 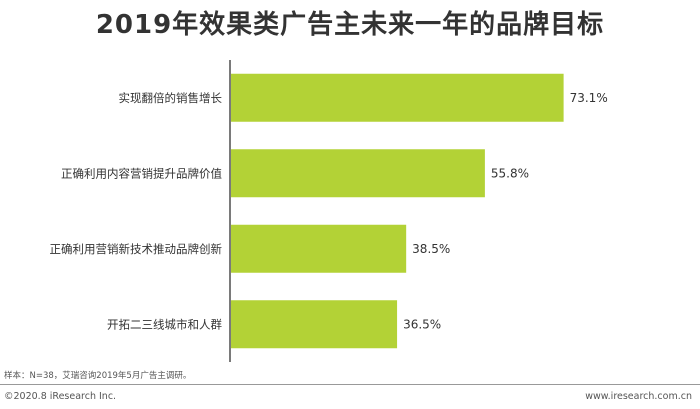 I want to click on footer-divider, so click(x=350, y=384).